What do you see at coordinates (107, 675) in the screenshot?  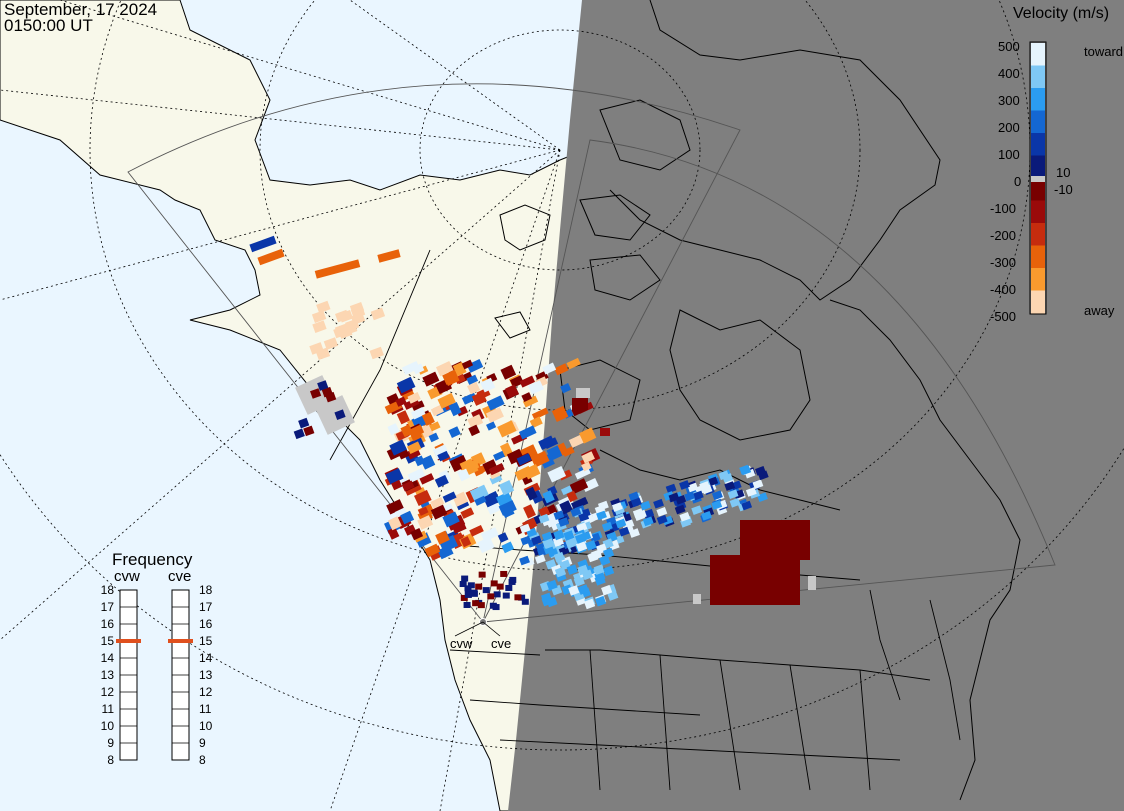 I see `frequency-tick: 13` at bounding box center [107, 675].